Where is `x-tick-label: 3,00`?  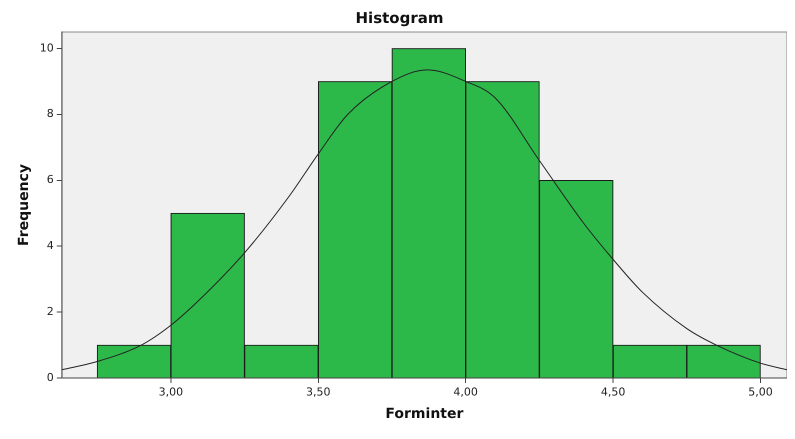
x-tick-label: 3,00 is located at coordinates (171, 391).